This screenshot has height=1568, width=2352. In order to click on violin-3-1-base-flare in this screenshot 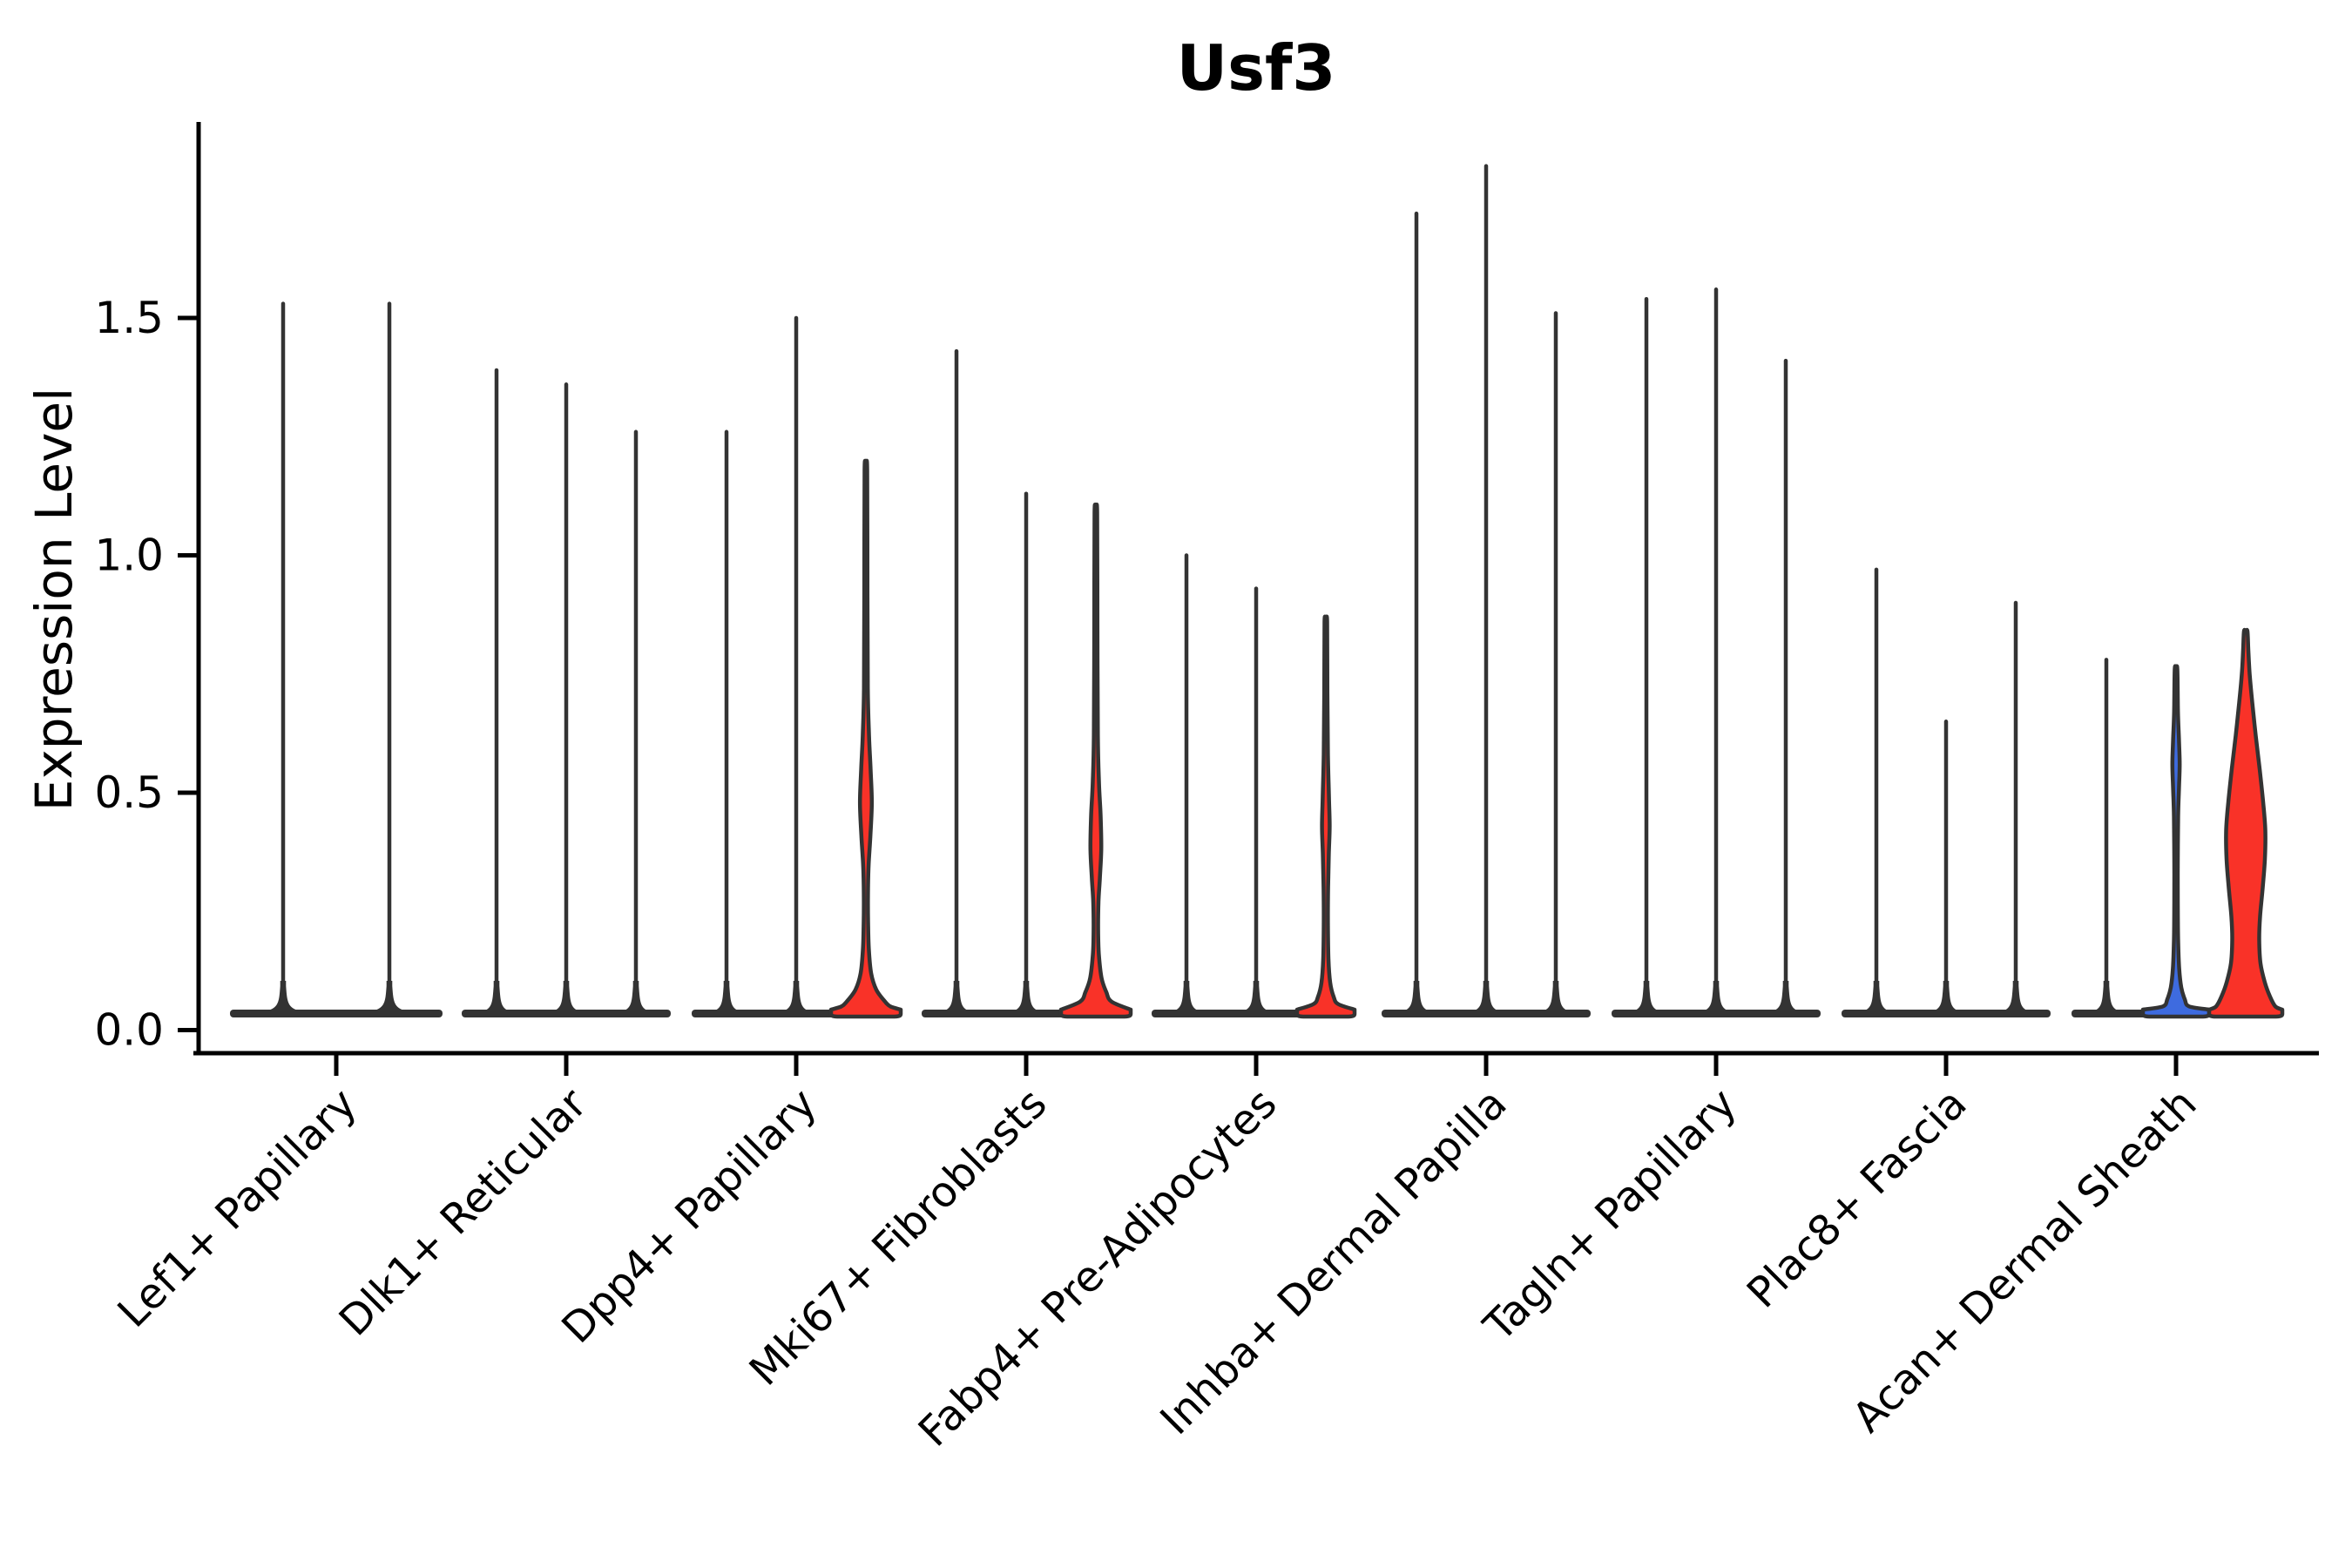, I will do `click(726, 995)`.